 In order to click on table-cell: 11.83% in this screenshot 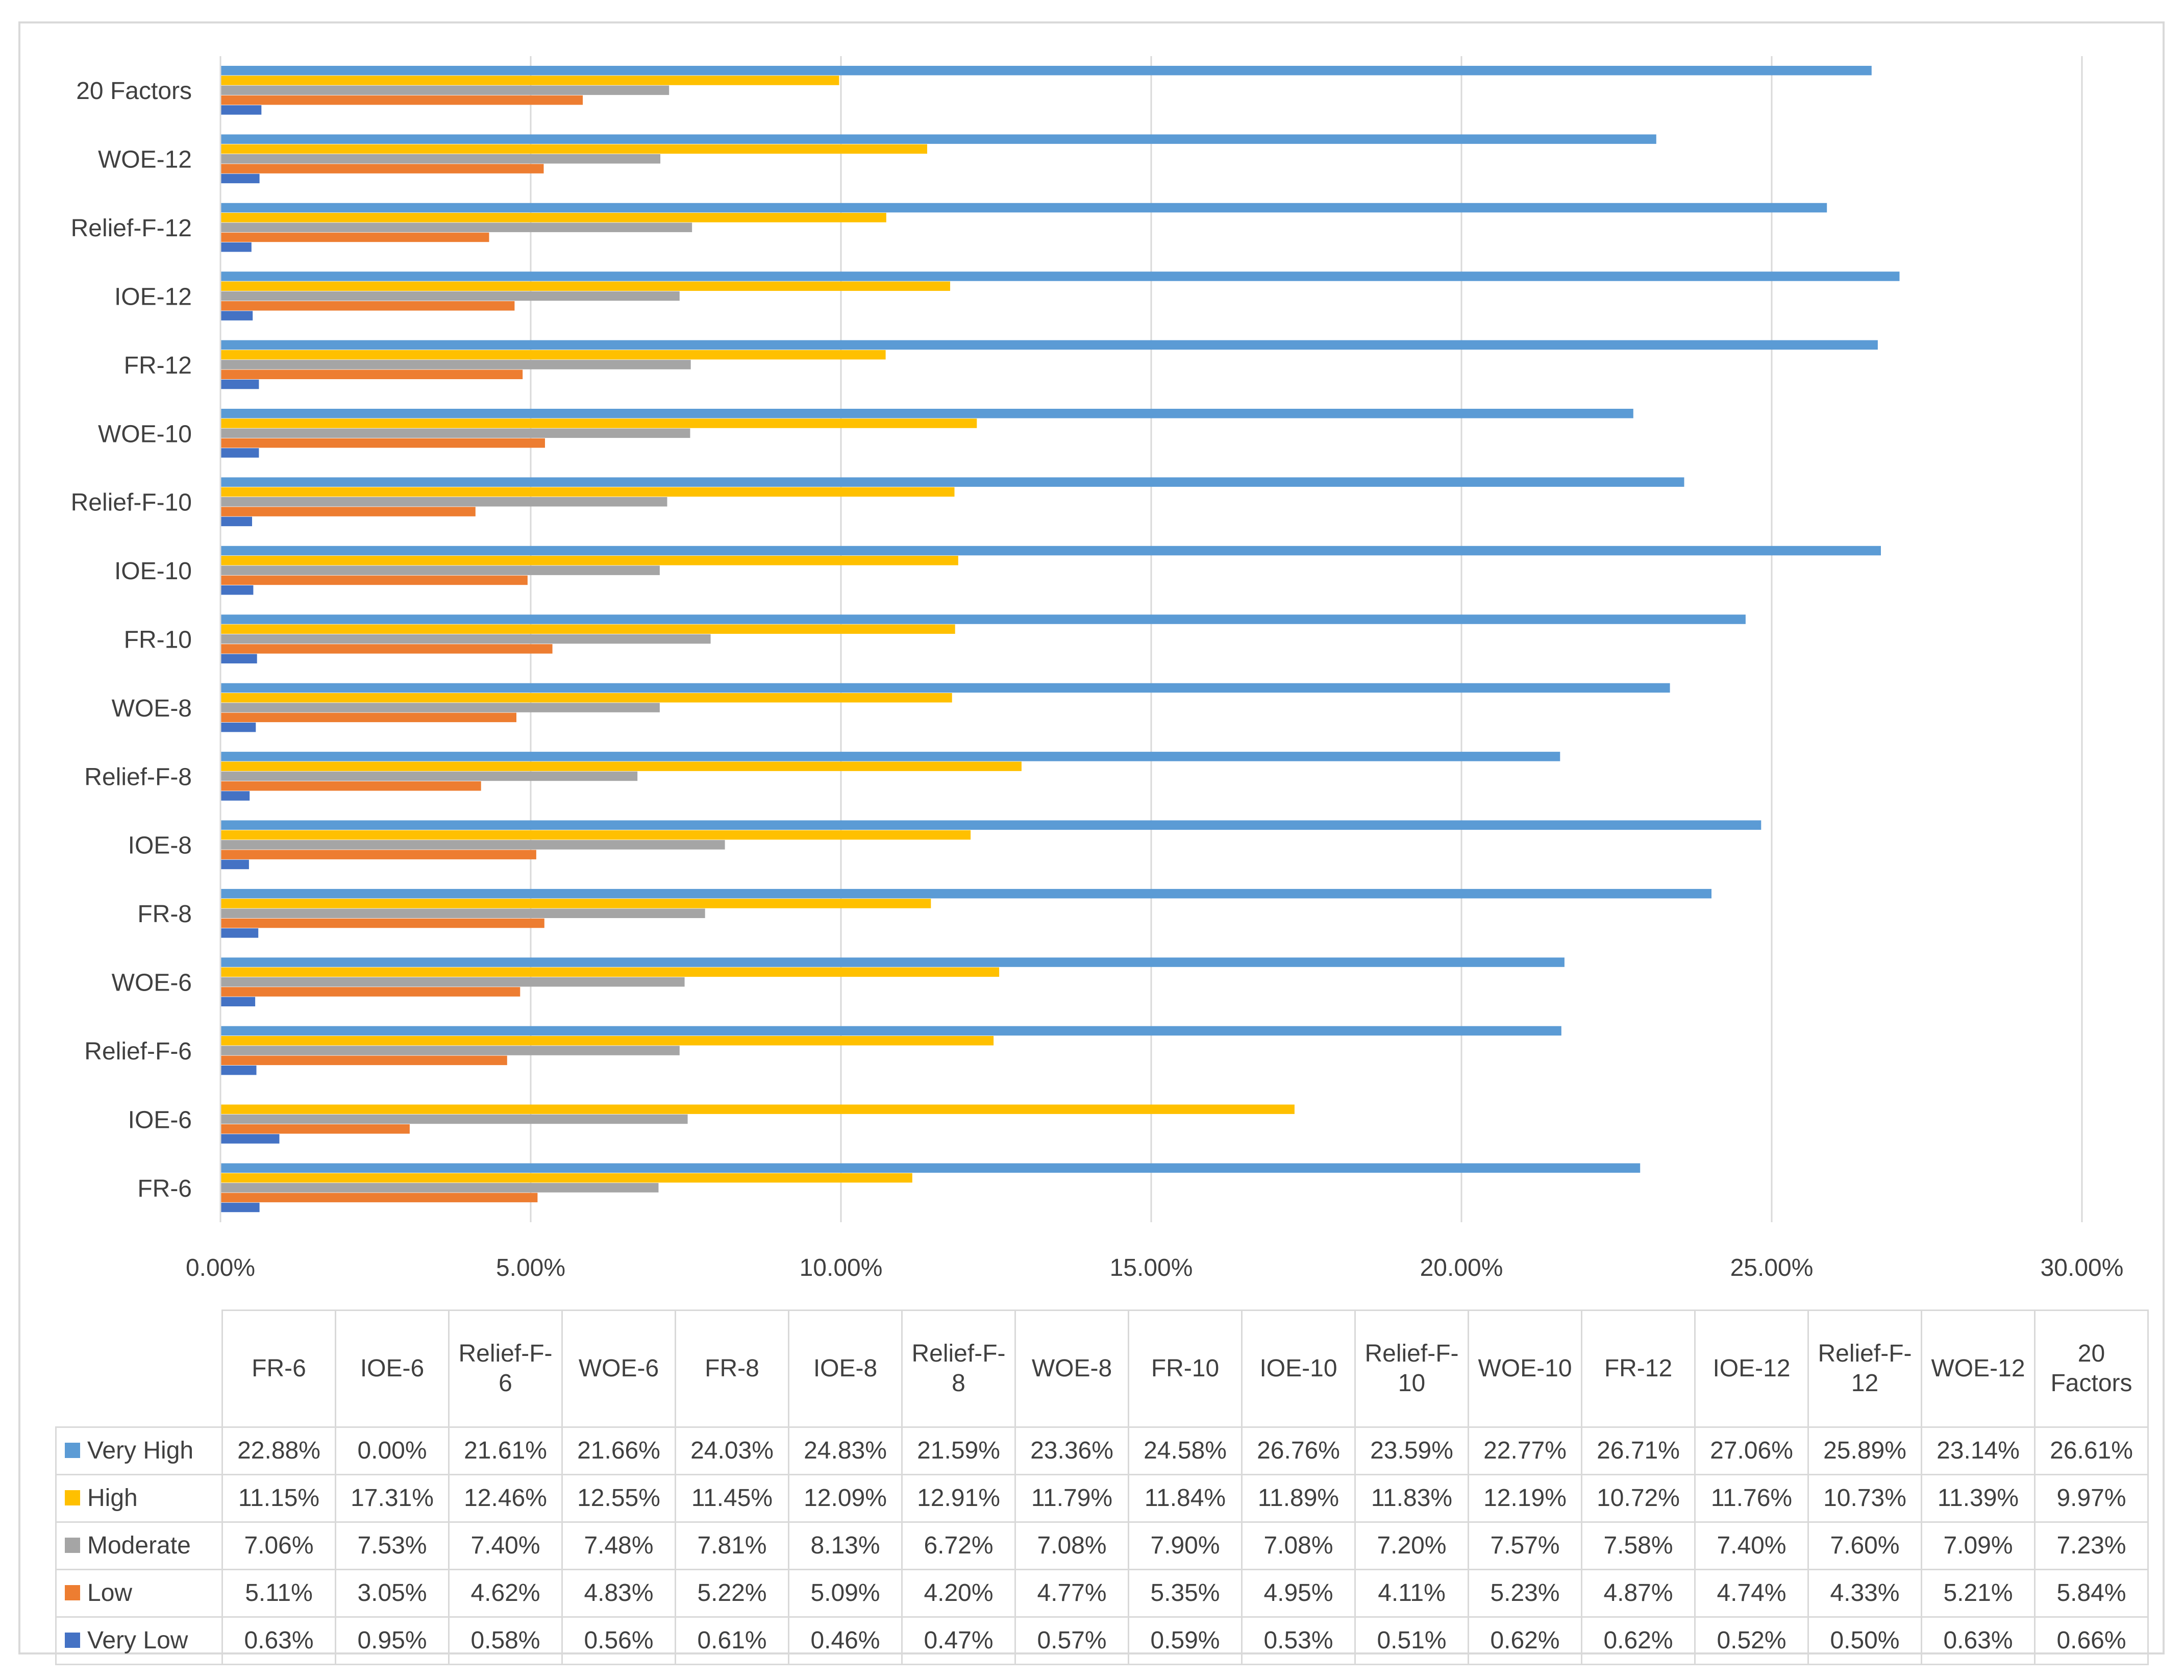, I will do `click(1411, 1498)`.